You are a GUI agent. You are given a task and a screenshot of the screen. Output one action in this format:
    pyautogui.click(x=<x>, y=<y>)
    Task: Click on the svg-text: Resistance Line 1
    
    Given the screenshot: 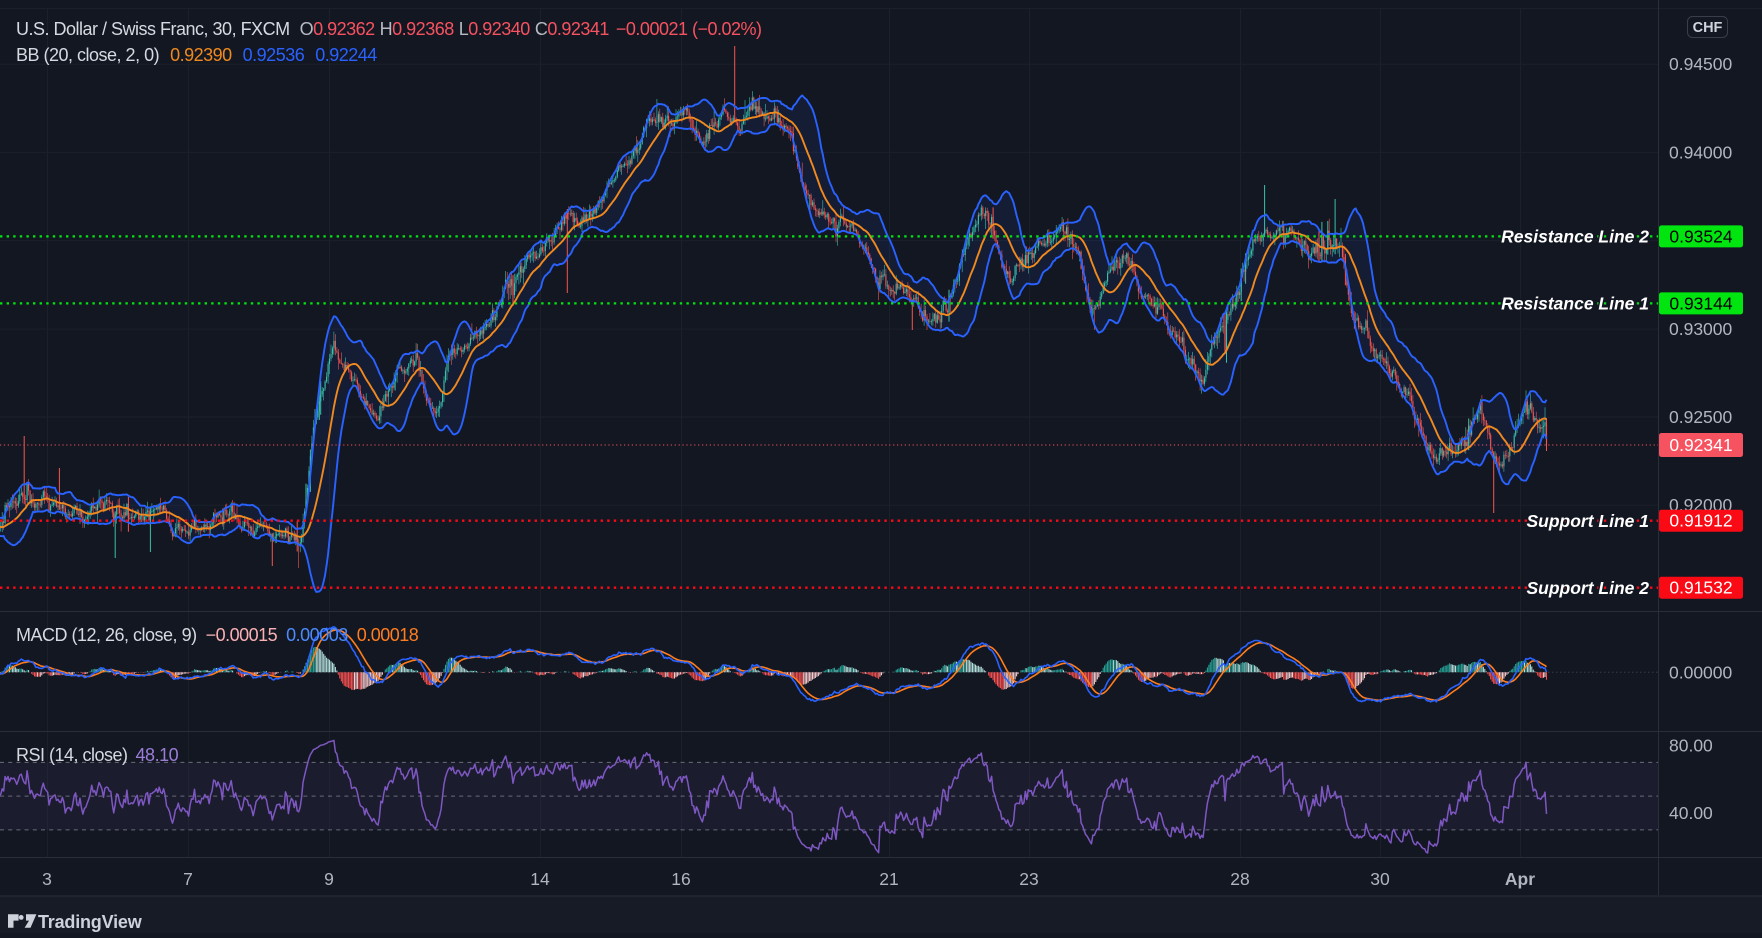 What is the action you would take?
    pyautogui.click(x=1575, y=304)
    